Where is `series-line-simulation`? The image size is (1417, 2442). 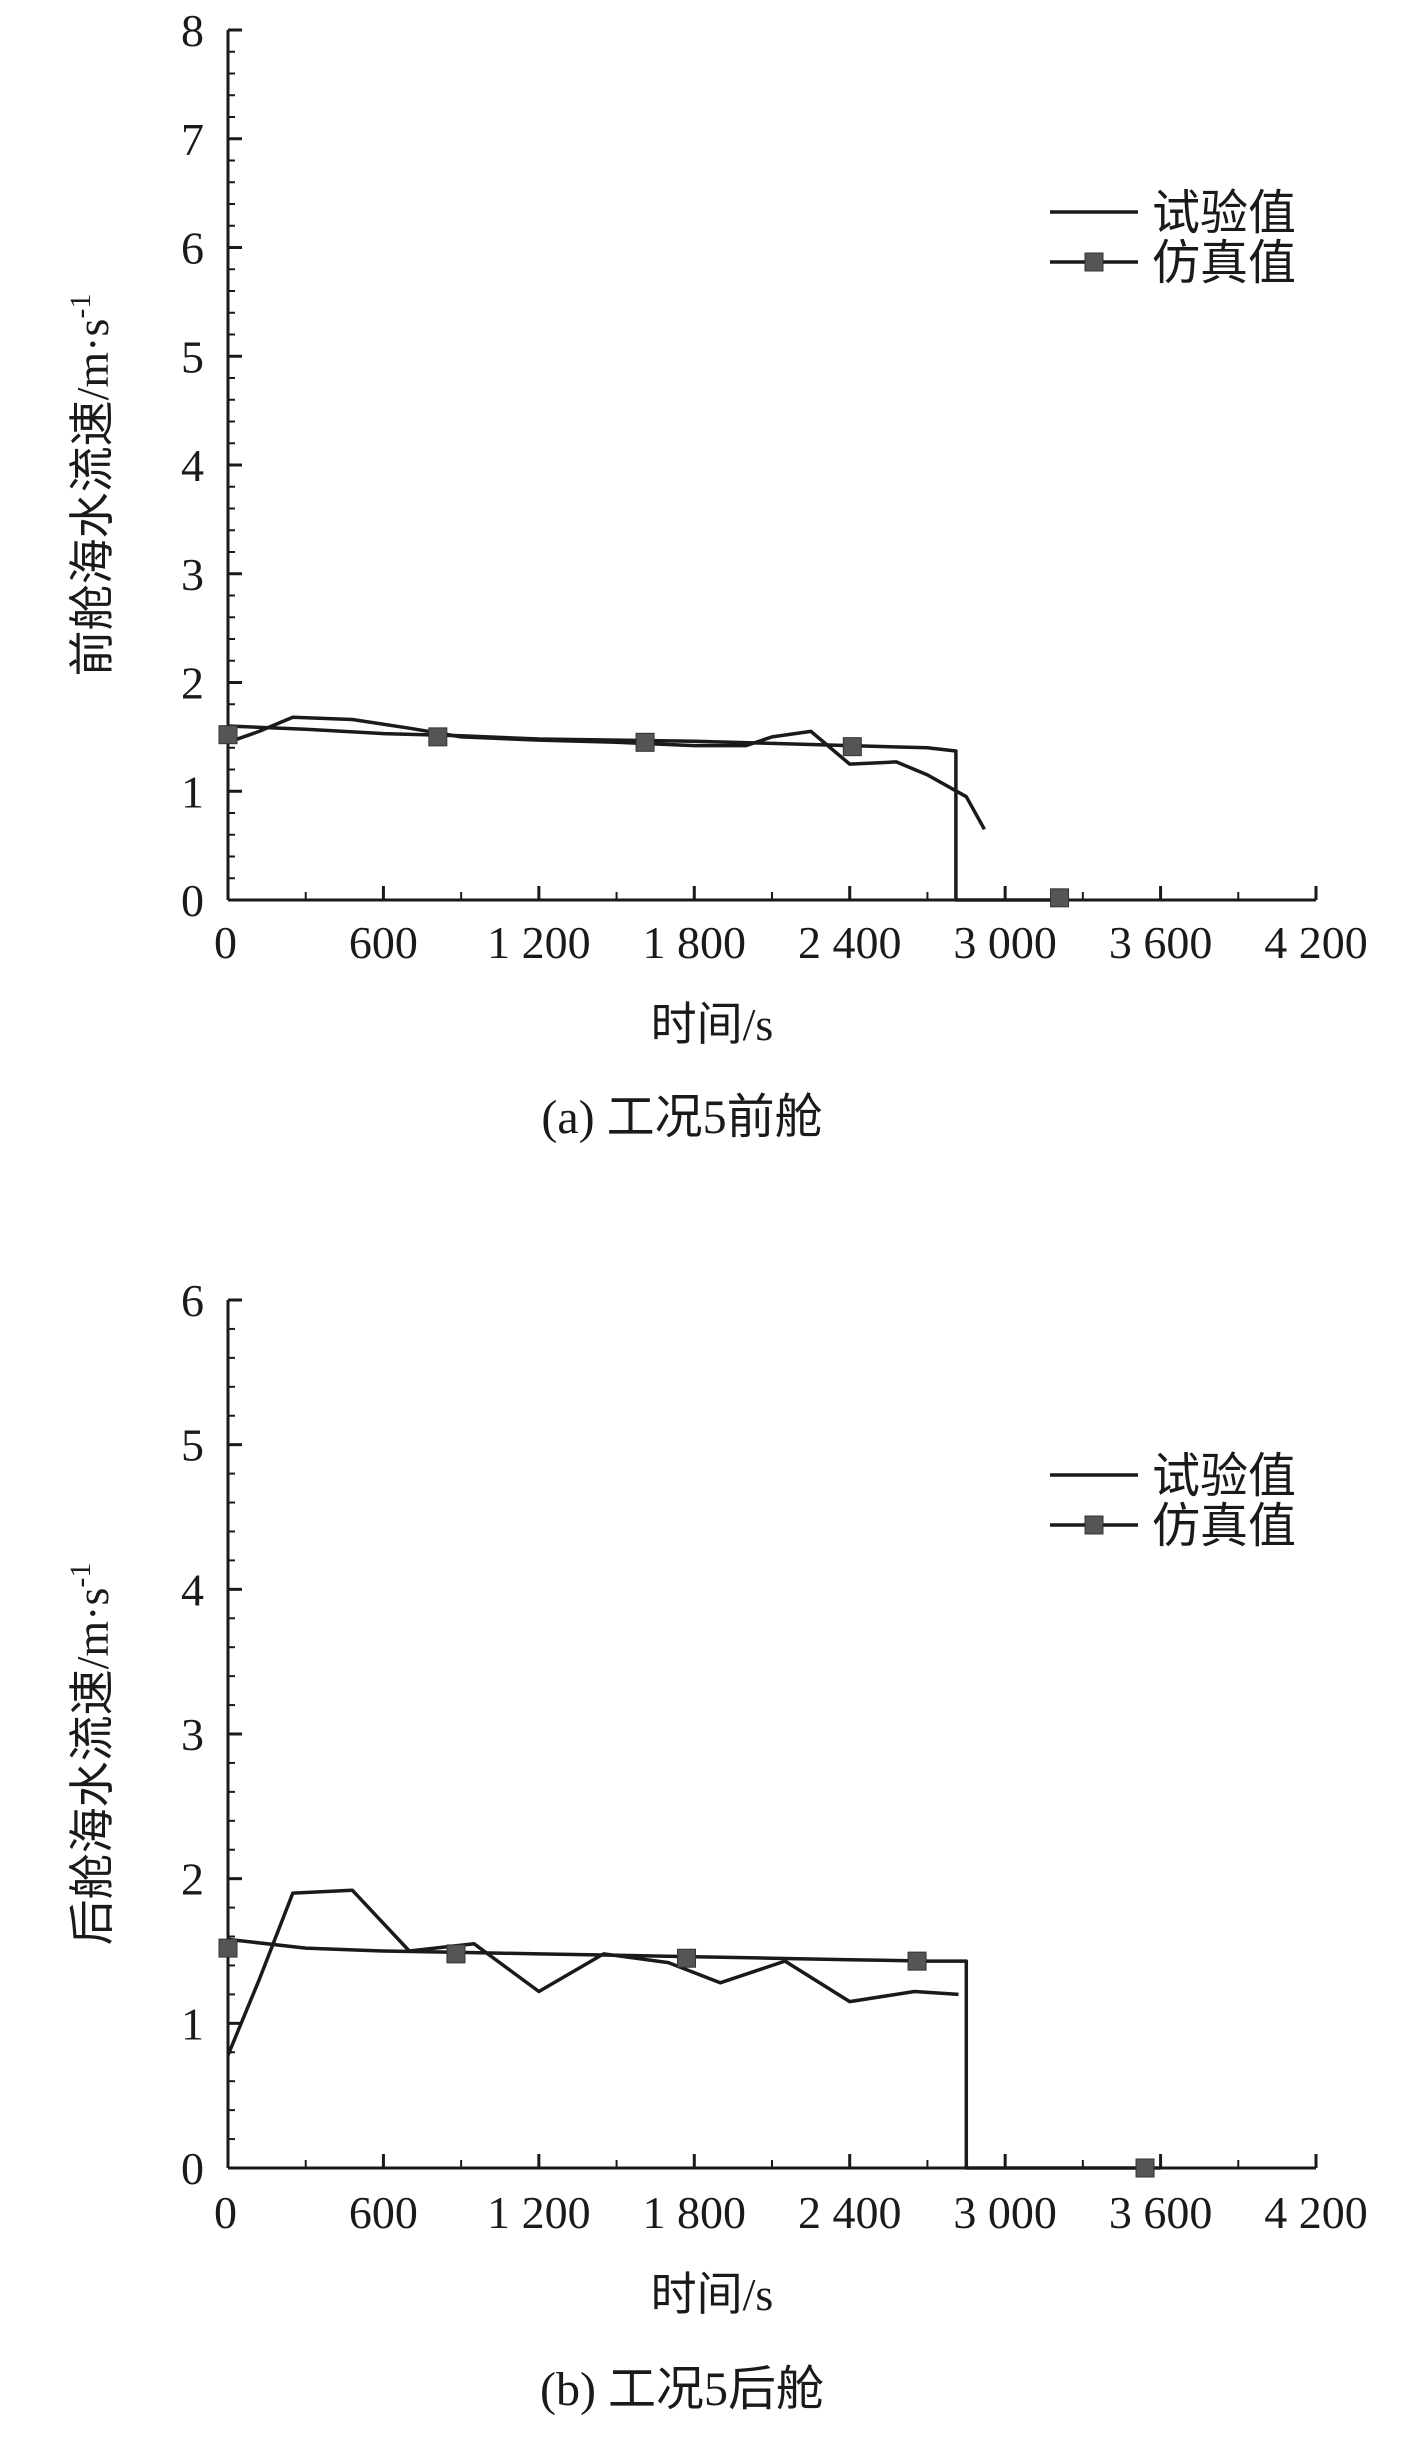 series-line-simulation is located at coordinates (642, 813).